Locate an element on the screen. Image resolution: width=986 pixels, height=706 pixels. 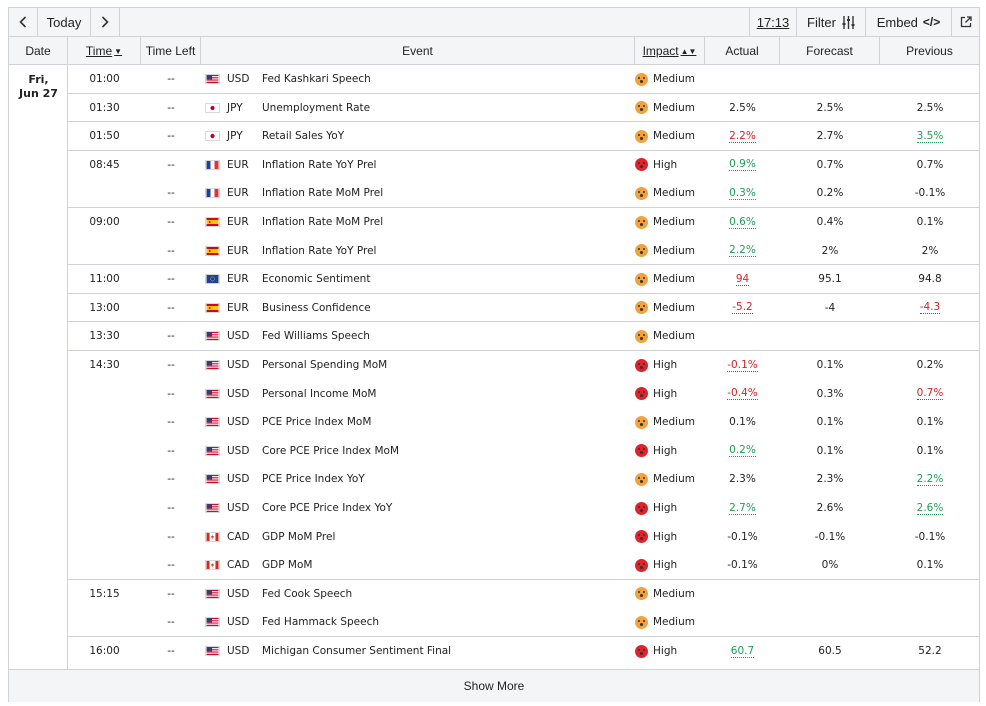
ca-flag-icon is located at coordinates (213, 537).